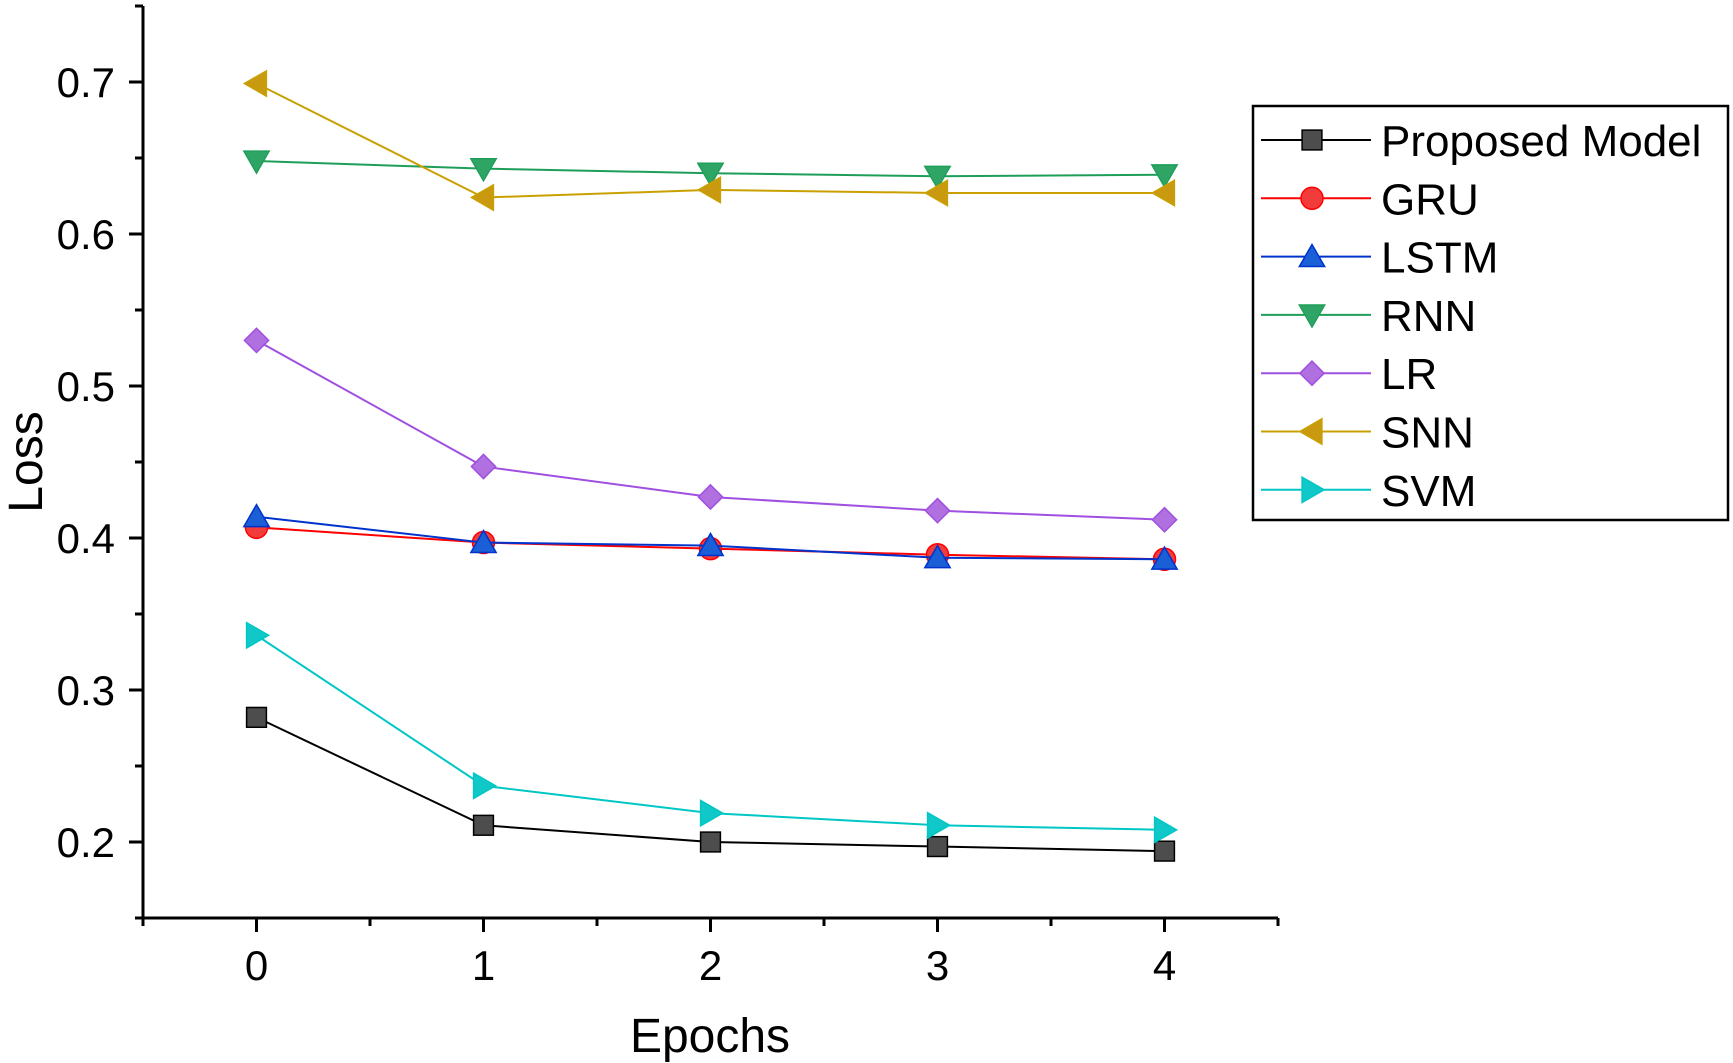 The height and width of the screenshot is (1063, 1733). I want to click on legend-item-proposed-model: Proposed Model, so click(1481, 141).